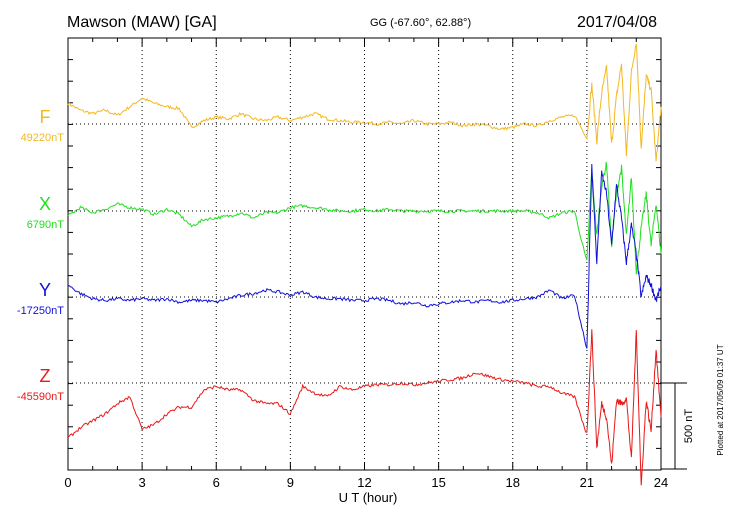 The height and width of the screenshot is (520, 730). What do you see at coordinates (420, 23) in the screenshot?
I see `geo-coords: GG (-67.60°, 62.88°)` at bounding box center [420, 23].